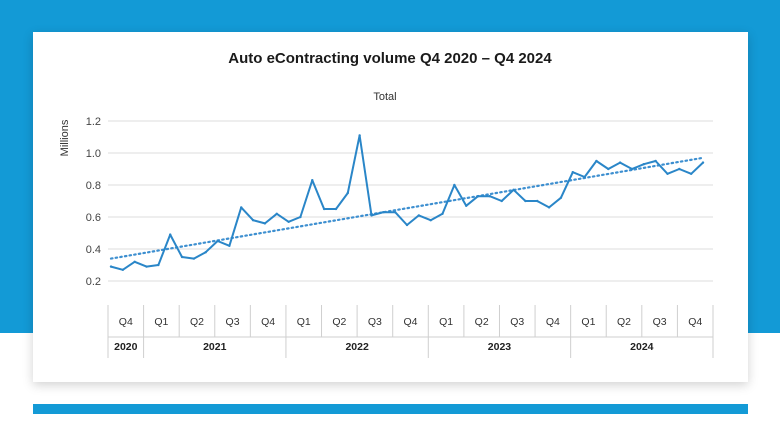  I want to click on y-tick-label: 0.8, so click(93, 186).